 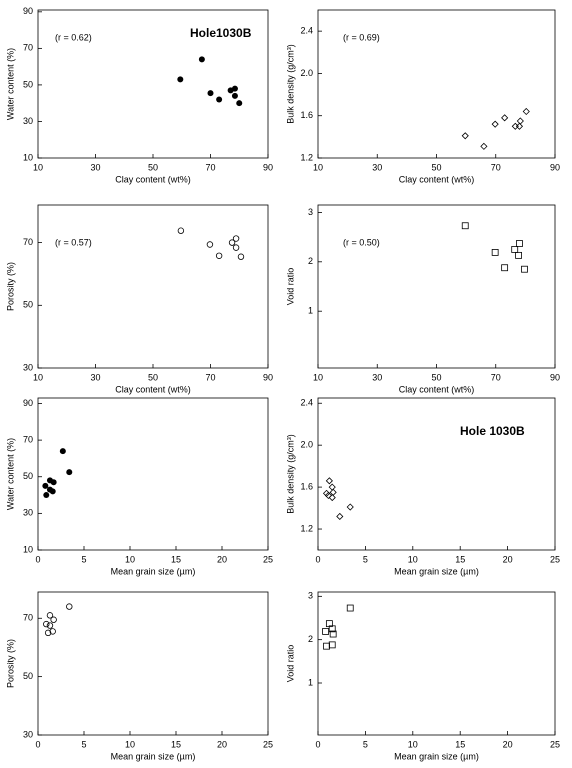 I want to click on annotation: (r = 0.69), so click(x=361, y=37).